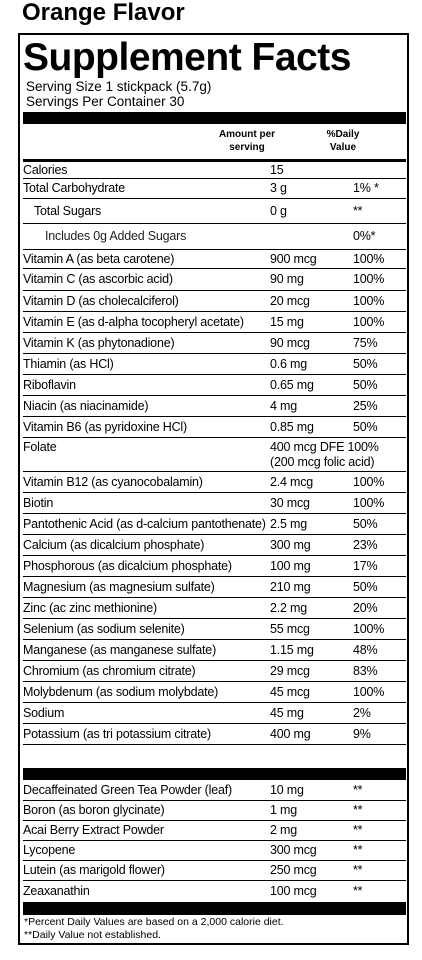 This screenshot has width=422, height=960. Describe the element at coordinates (362, 713) in the screenshot. I see `nutrient-daily-value: 2%` at that location.